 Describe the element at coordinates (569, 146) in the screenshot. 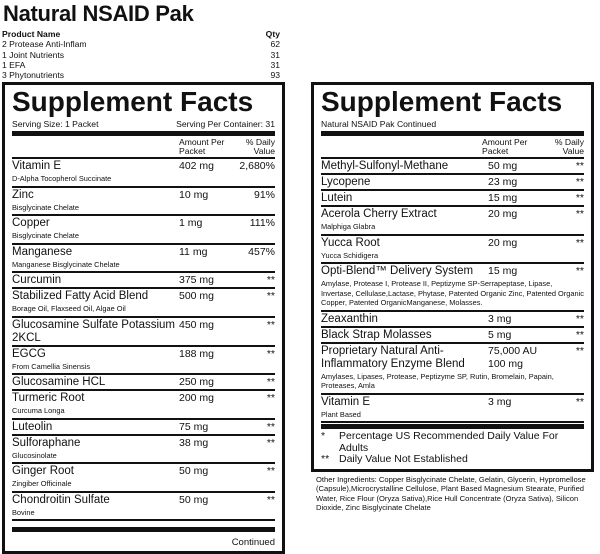

I see `daily-value-header: % Daily Value` at that location.